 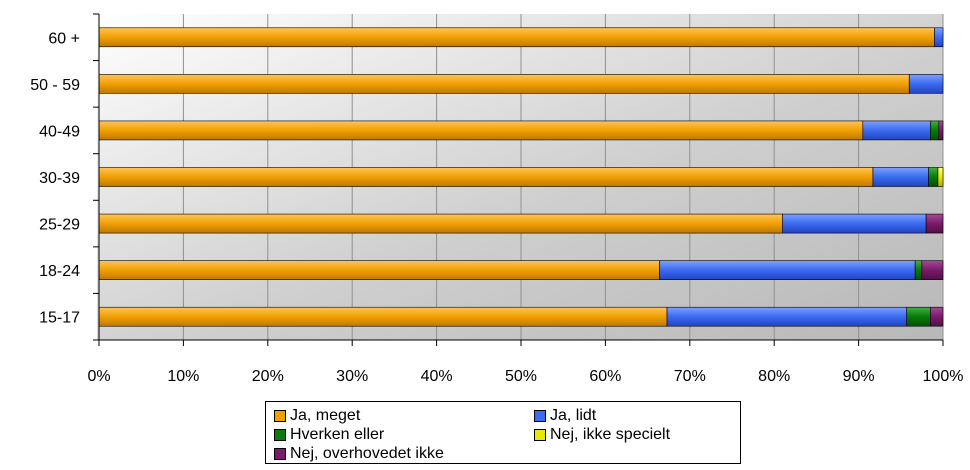 What do you see at coordinates (605, 376) in the screenshot?
I see `x-tick-label: 60%` at bounding box center [605, 376].